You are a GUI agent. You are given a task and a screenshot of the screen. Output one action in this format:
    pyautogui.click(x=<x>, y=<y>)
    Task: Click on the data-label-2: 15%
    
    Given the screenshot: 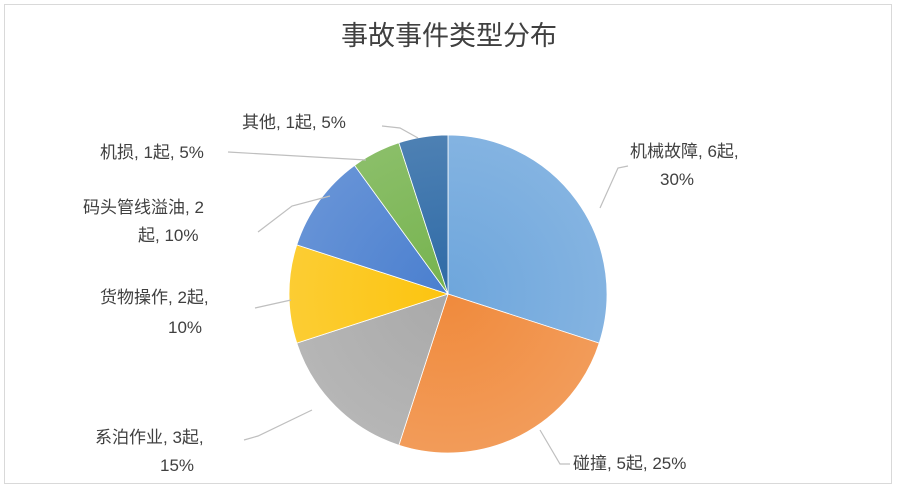 What is the action you would take?
    pyautogui.click(x=177, y=465)
    